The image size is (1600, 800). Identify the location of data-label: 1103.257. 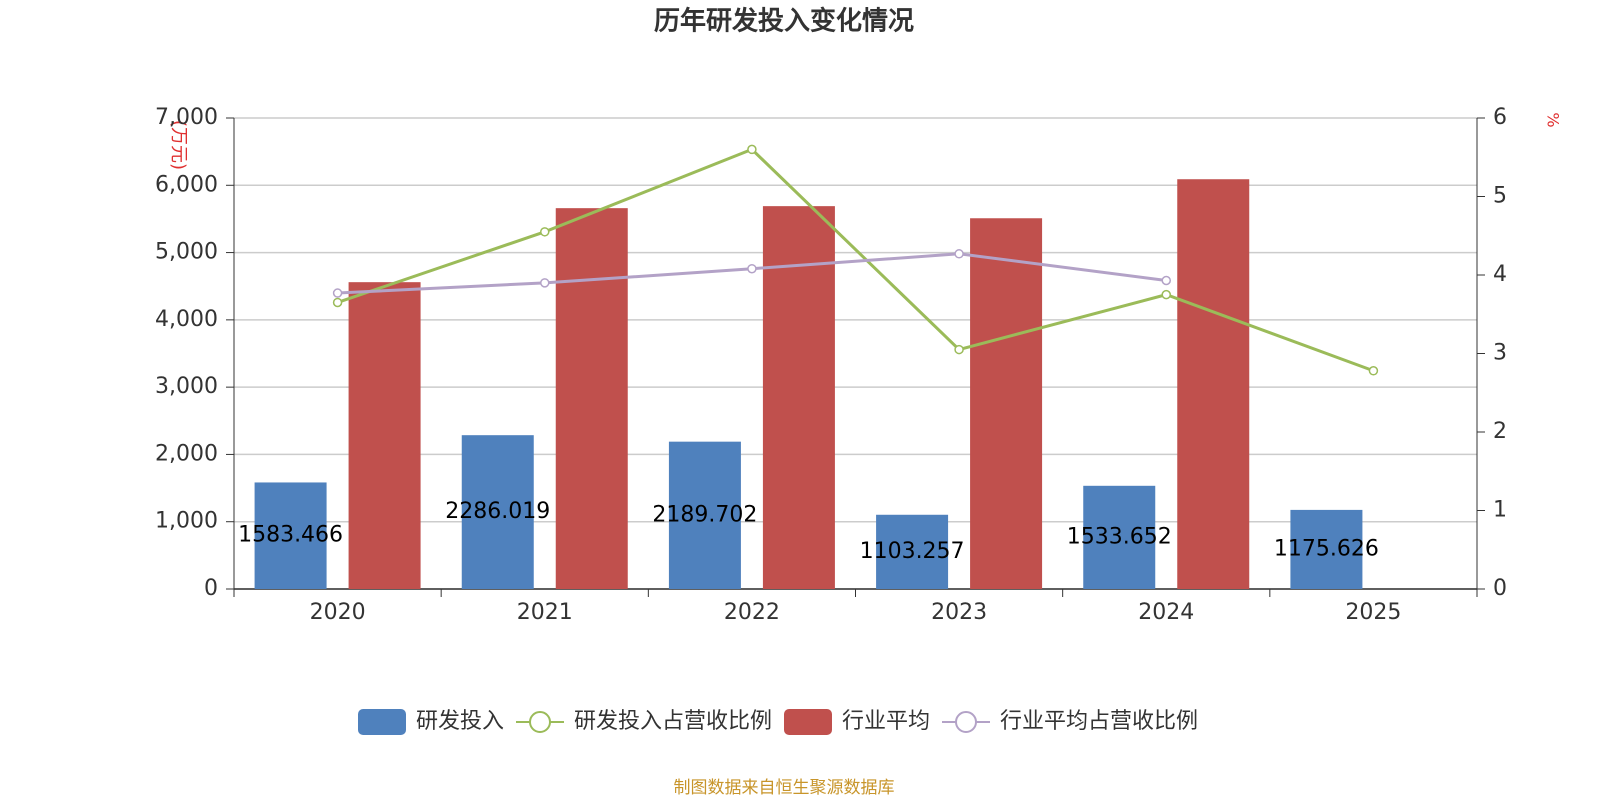
(912, 551).